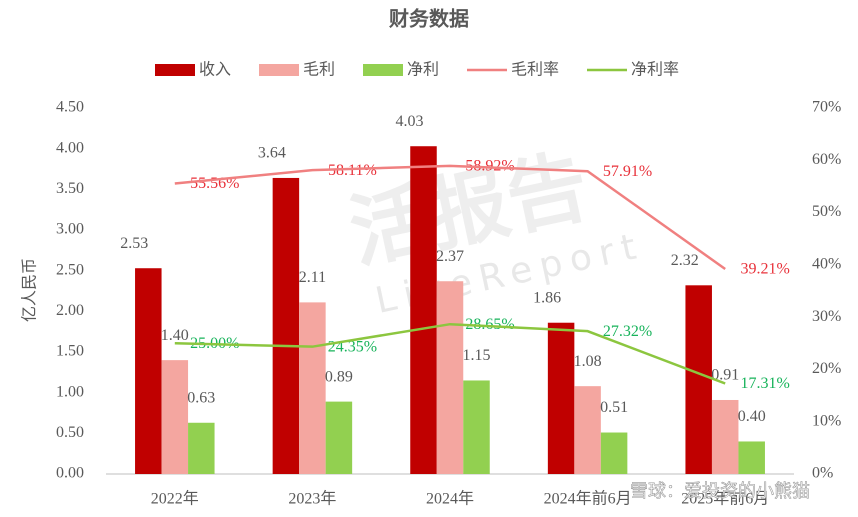 This screenshot has width=858, height=517. Describe the element at coordinates (765, 383) in the screenshot. I see `value-label: 17.31%` at that location.